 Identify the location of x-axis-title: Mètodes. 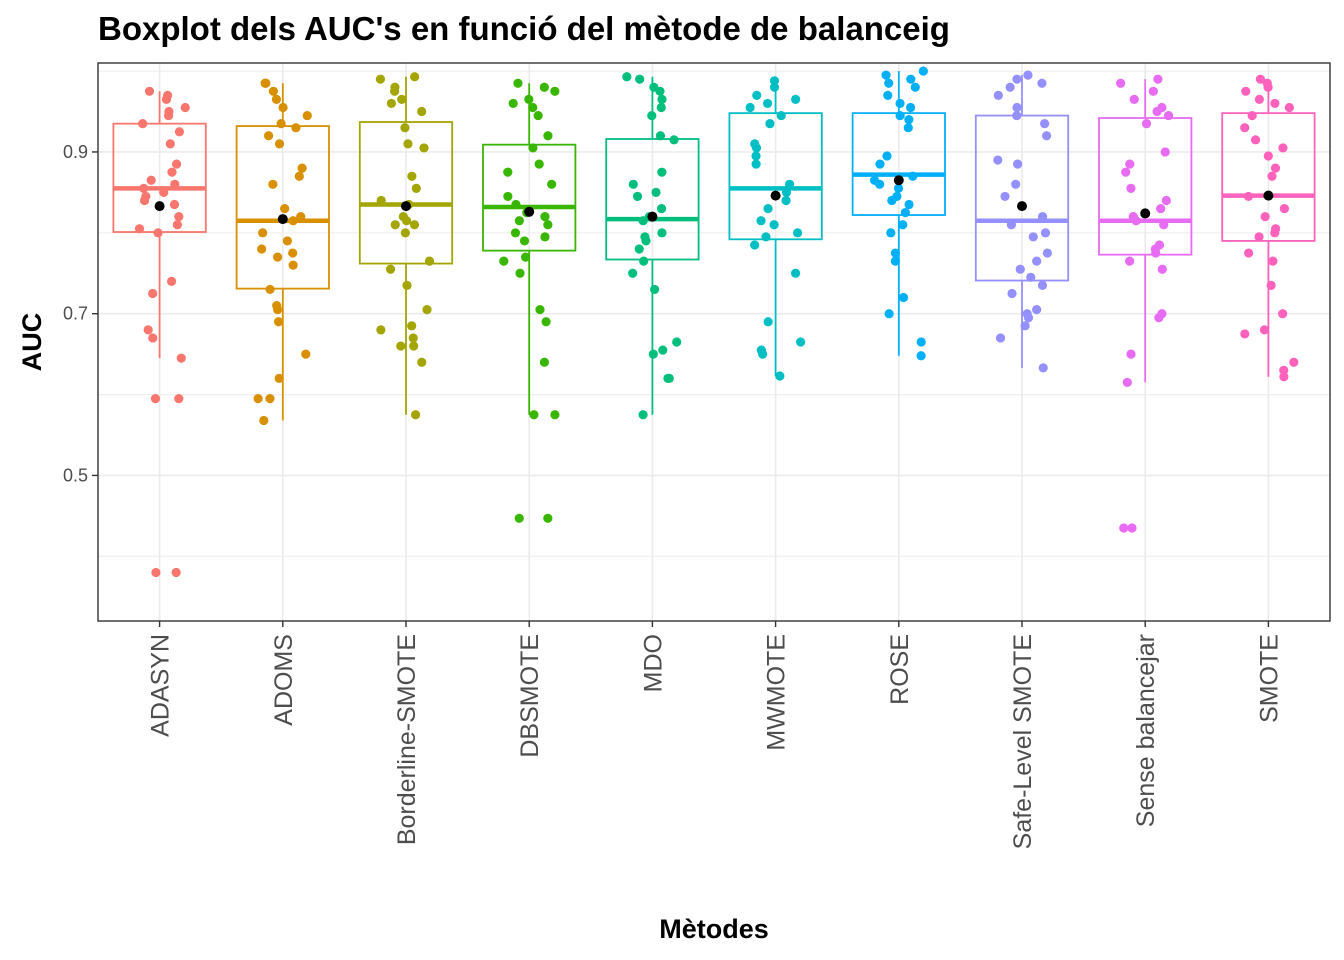
(714, 929).